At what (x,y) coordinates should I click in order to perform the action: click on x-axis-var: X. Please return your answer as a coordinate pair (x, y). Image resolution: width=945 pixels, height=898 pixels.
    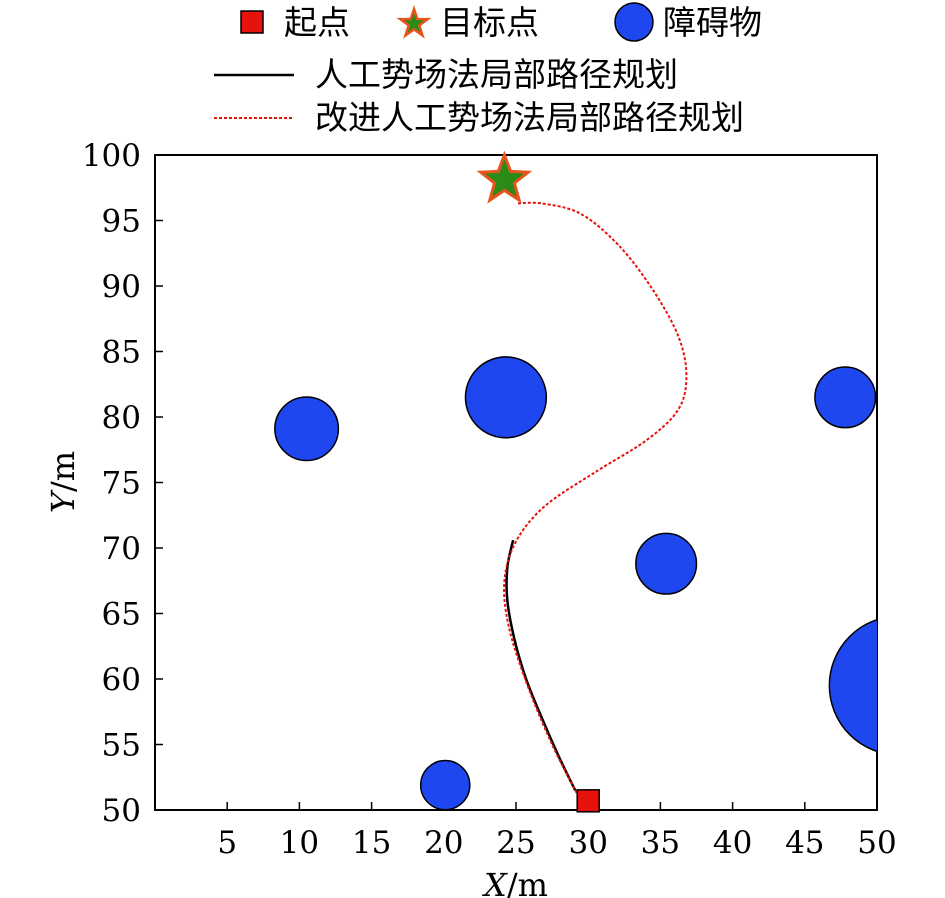
    Looking at the image, I should click on (494, 882).